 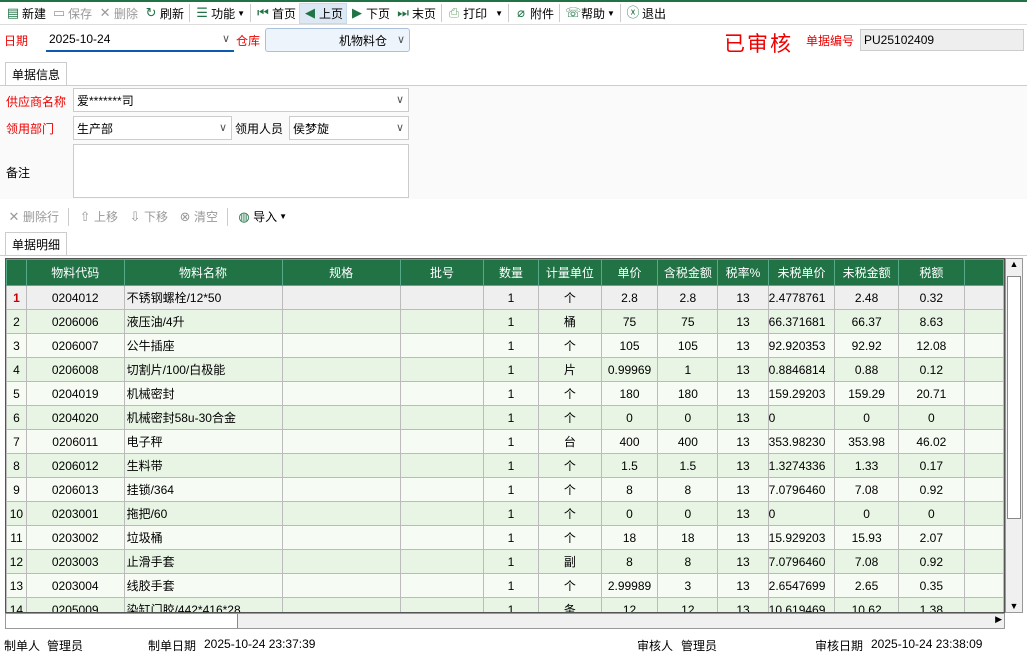 What do you see at coordinates (569, 604) in the screenshot?
I see `table-cell: 条` at bounding box center [569, 604].